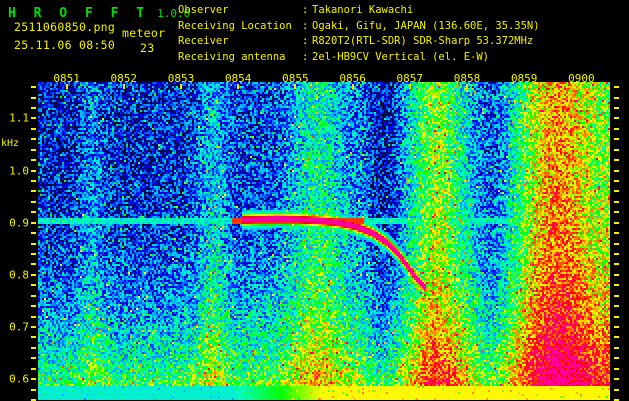  I want to click on frequency-axis-right, so click(619, 234).